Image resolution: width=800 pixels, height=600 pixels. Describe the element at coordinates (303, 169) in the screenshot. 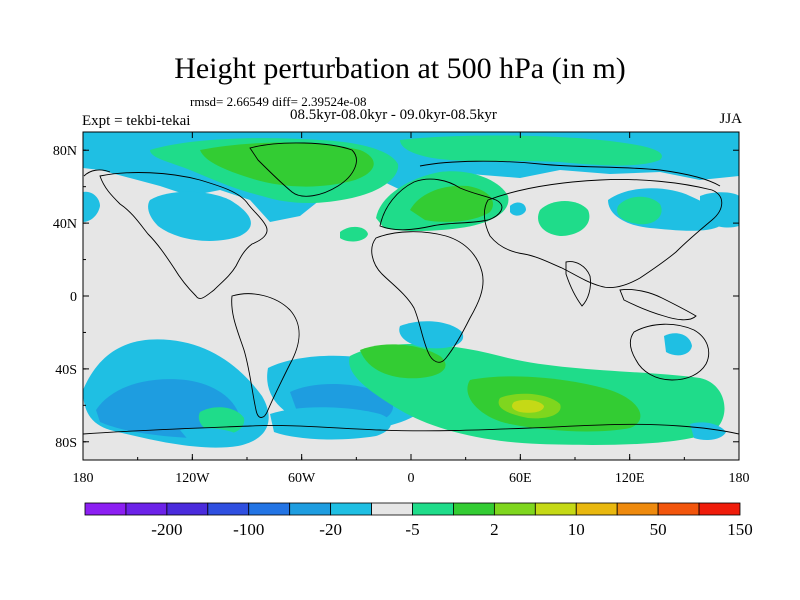

I see `coast-greenland` at that location.